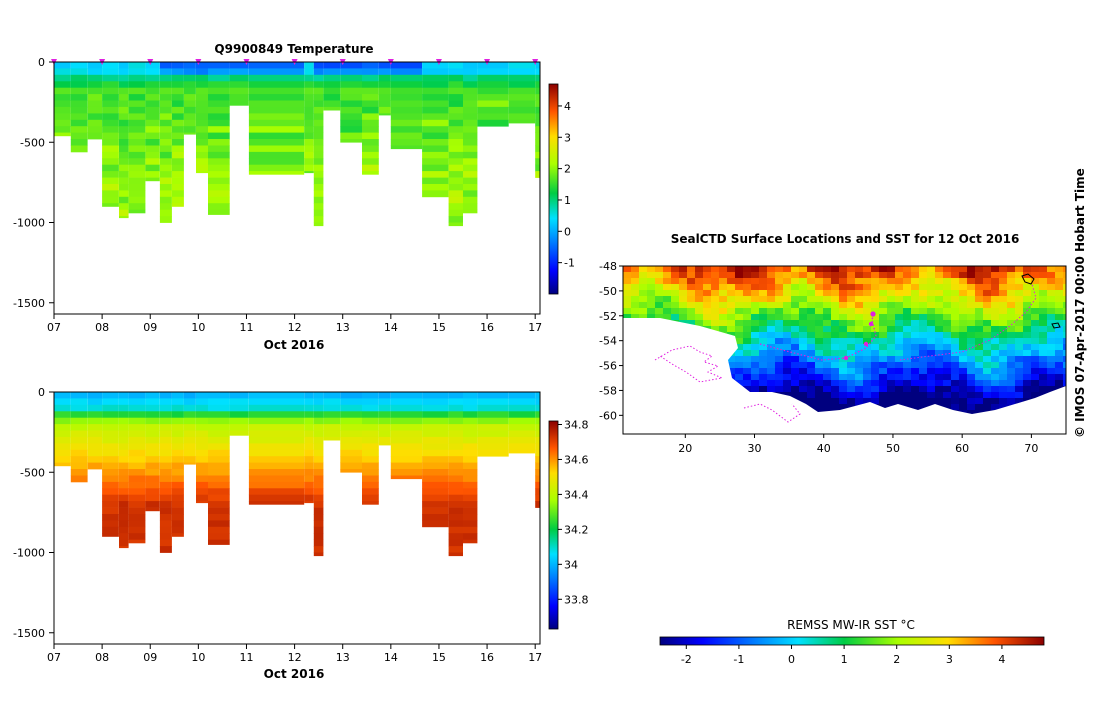  What do you see at coordinates (29, 303) in the screenshot?
I see `y-tick-label: -1500` at bounding box center [29, 303].